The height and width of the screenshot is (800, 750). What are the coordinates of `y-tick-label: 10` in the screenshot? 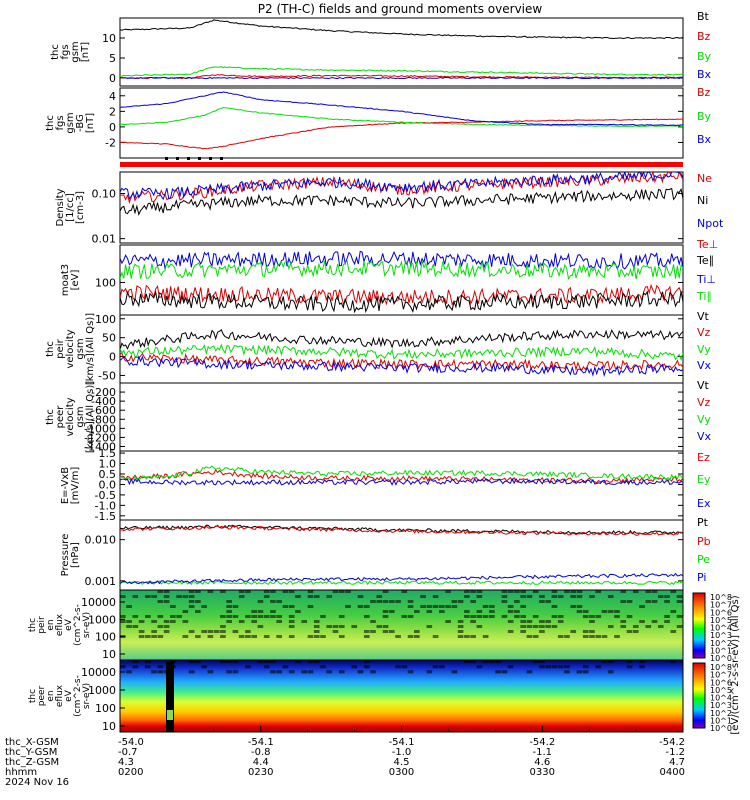 It's located at (109, 38).